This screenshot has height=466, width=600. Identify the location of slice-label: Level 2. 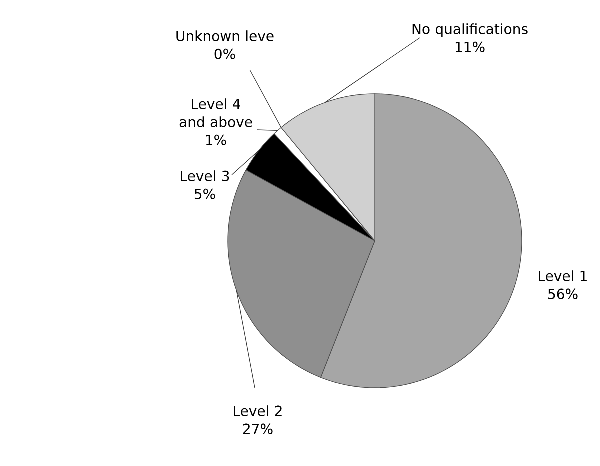
(258, 411).